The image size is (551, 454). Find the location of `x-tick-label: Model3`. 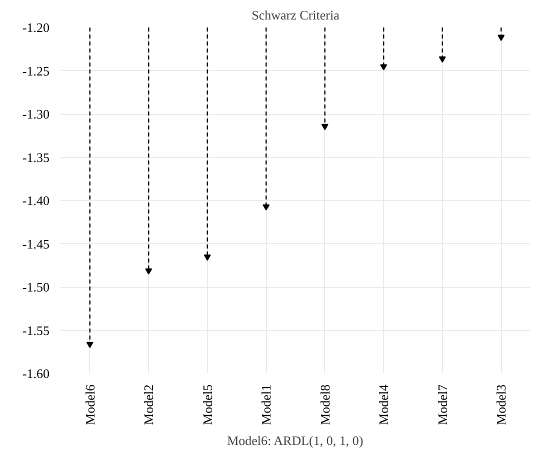

x-tick-label: Model3 is located at coordinates (501, 404).